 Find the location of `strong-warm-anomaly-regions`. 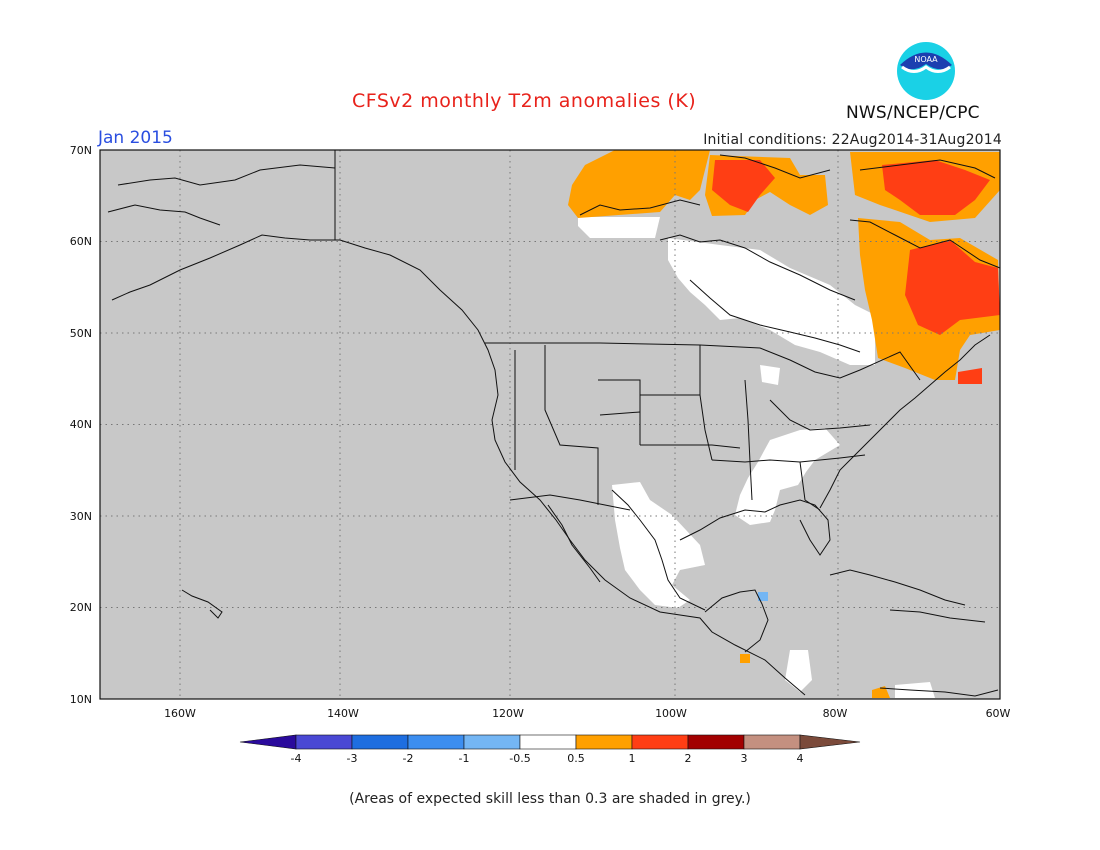

strong-warm-anomaly-regions is located at coordinates (856, 272).